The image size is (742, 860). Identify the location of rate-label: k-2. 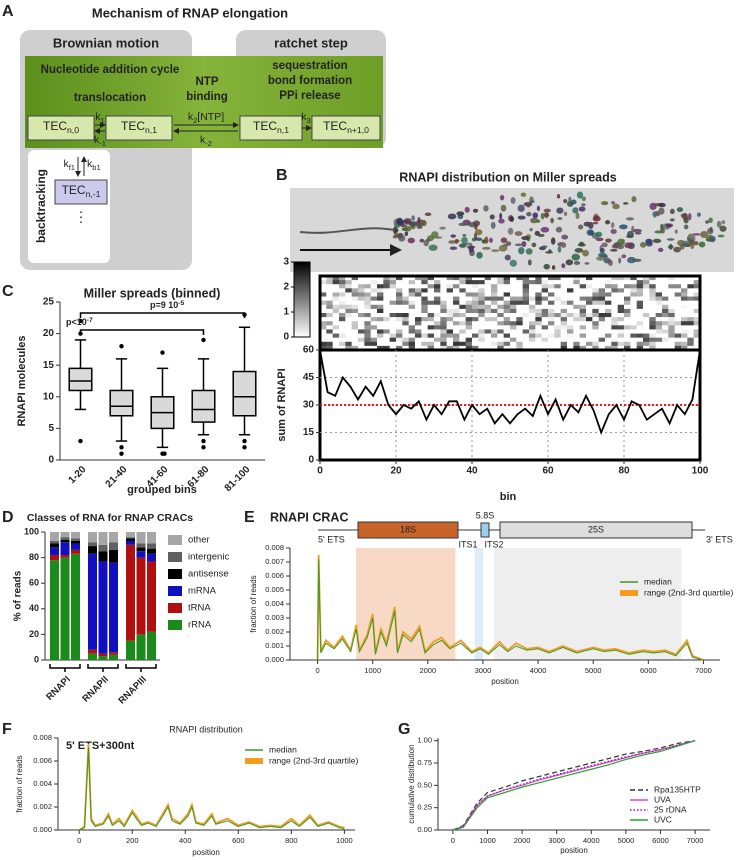
(206, 141).